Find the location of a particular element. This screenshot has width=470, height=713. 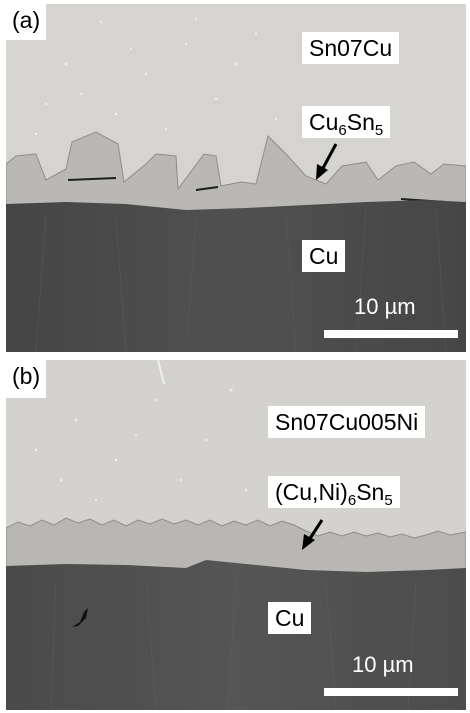

solder-label-b: Sn07Cu005Ni is located at coordinates (347, 422).